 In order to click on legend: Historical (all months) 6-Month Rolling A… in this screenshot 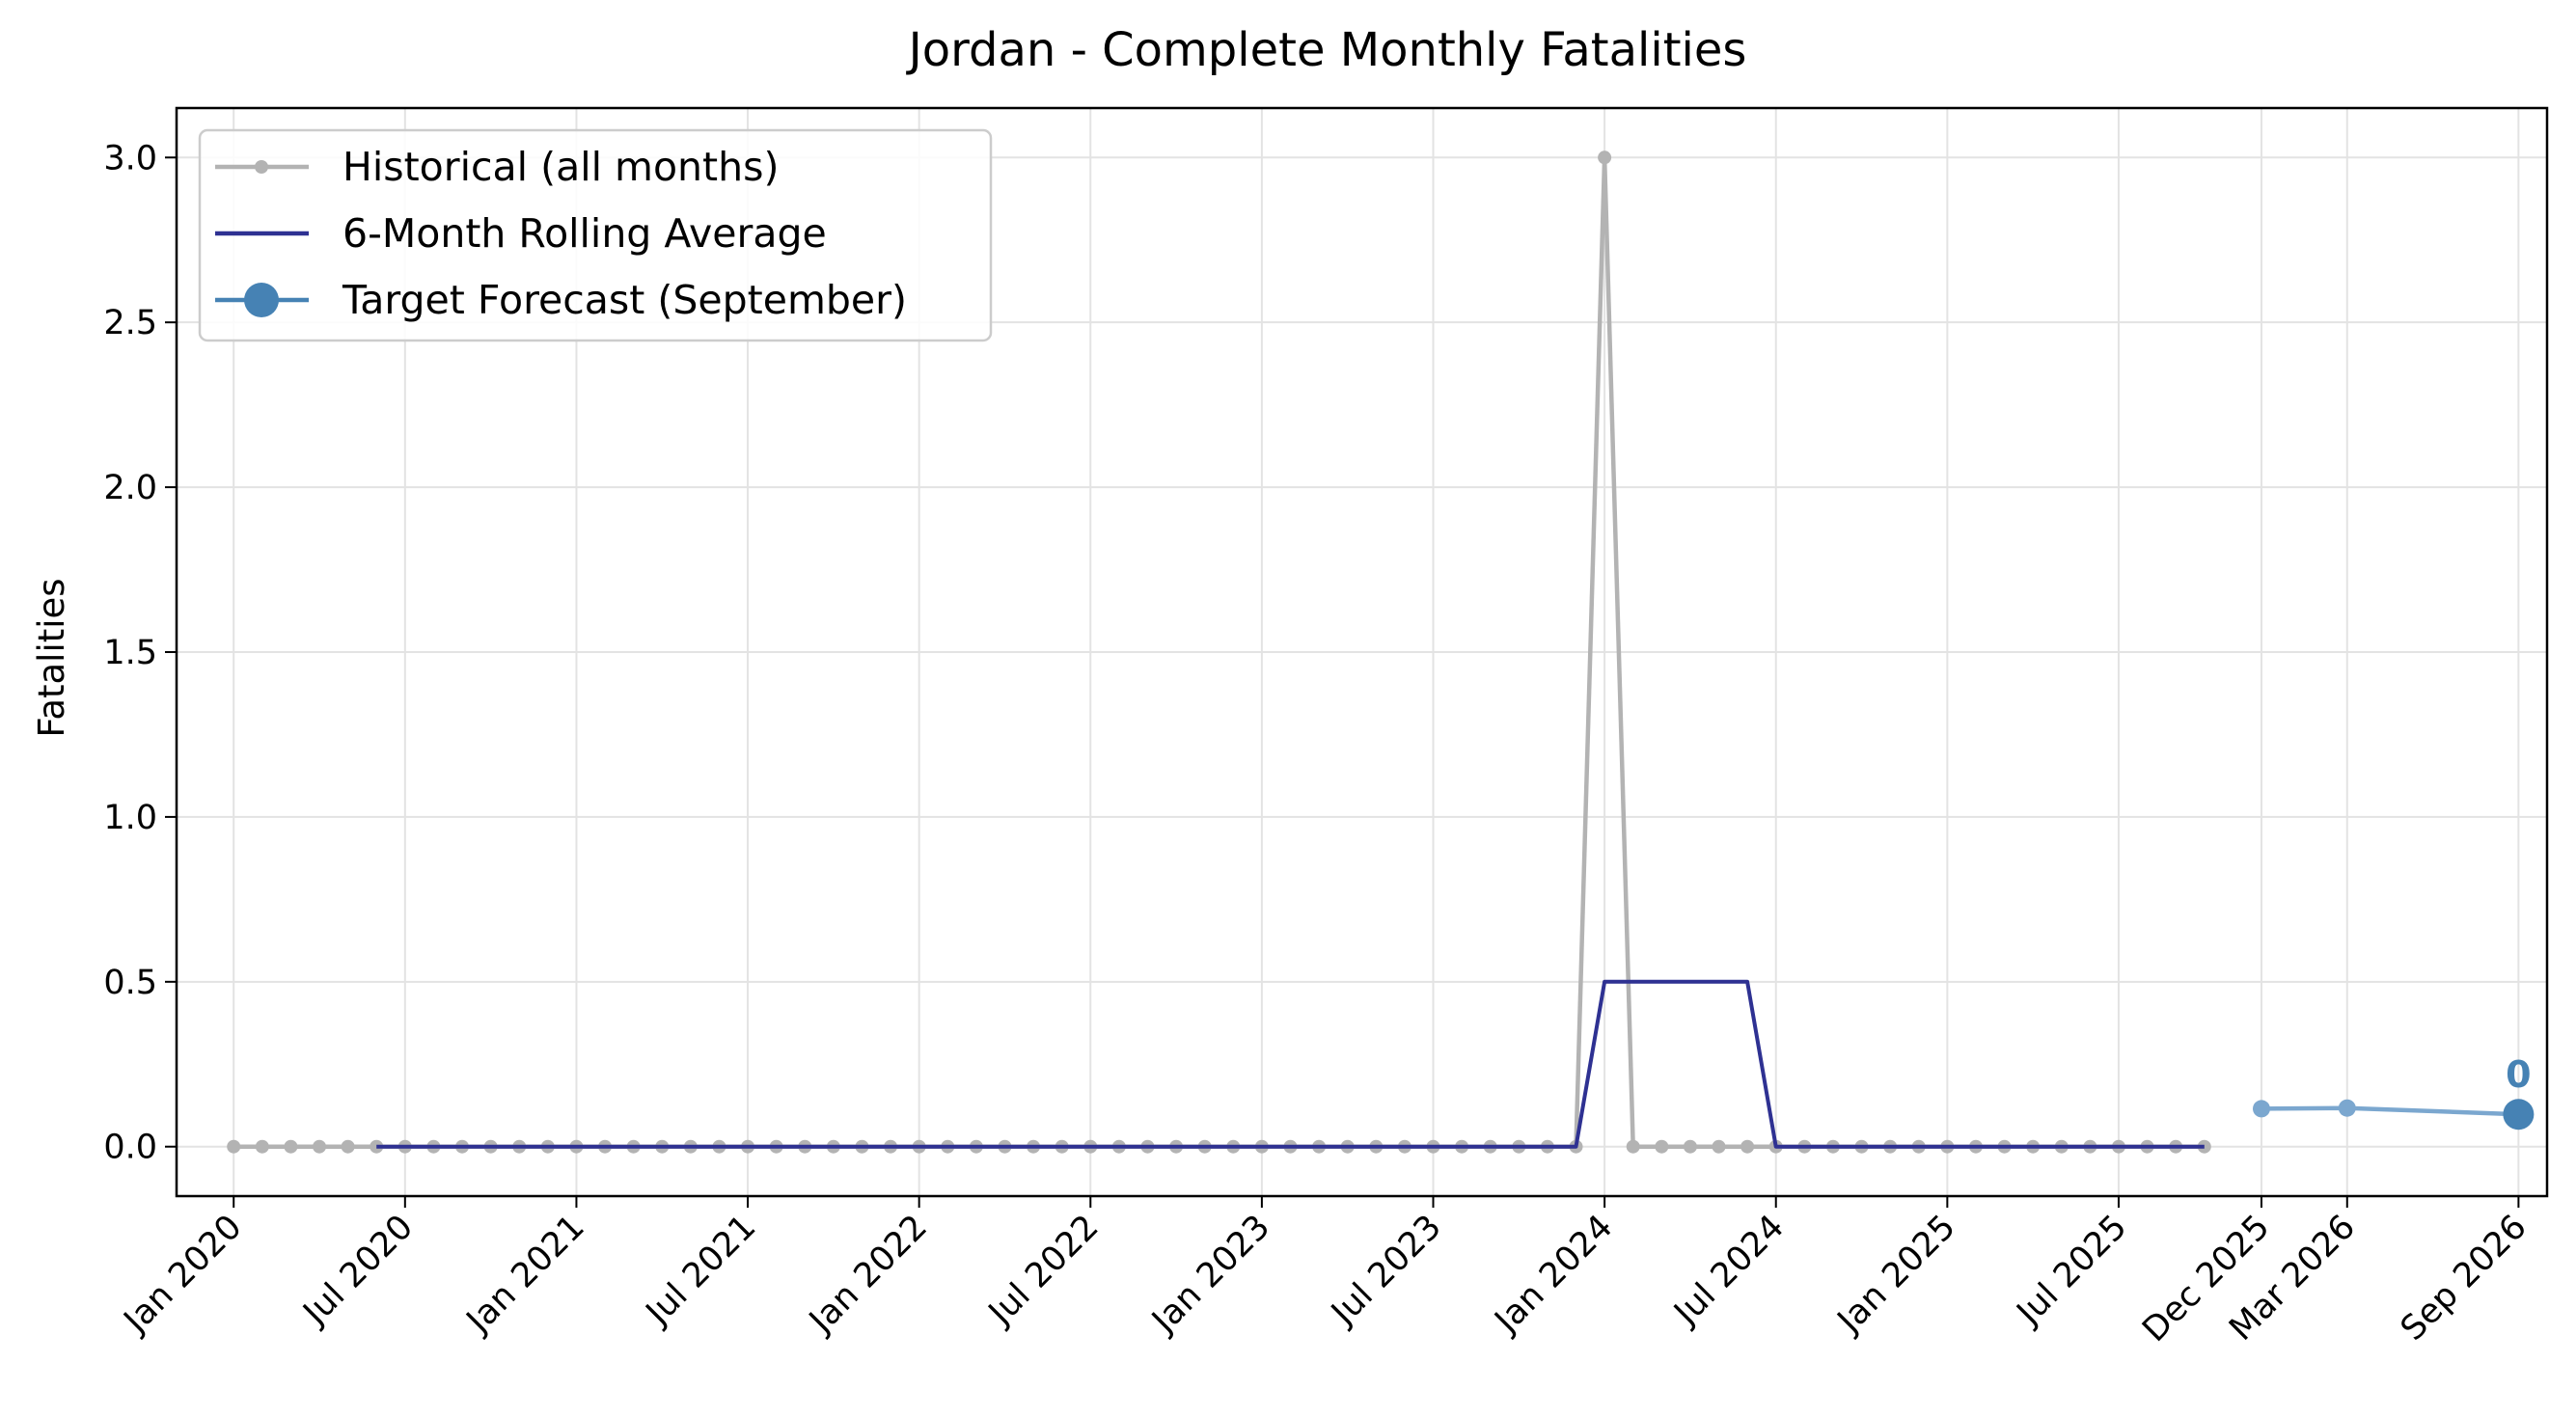, I will do `click(595, 235)`.